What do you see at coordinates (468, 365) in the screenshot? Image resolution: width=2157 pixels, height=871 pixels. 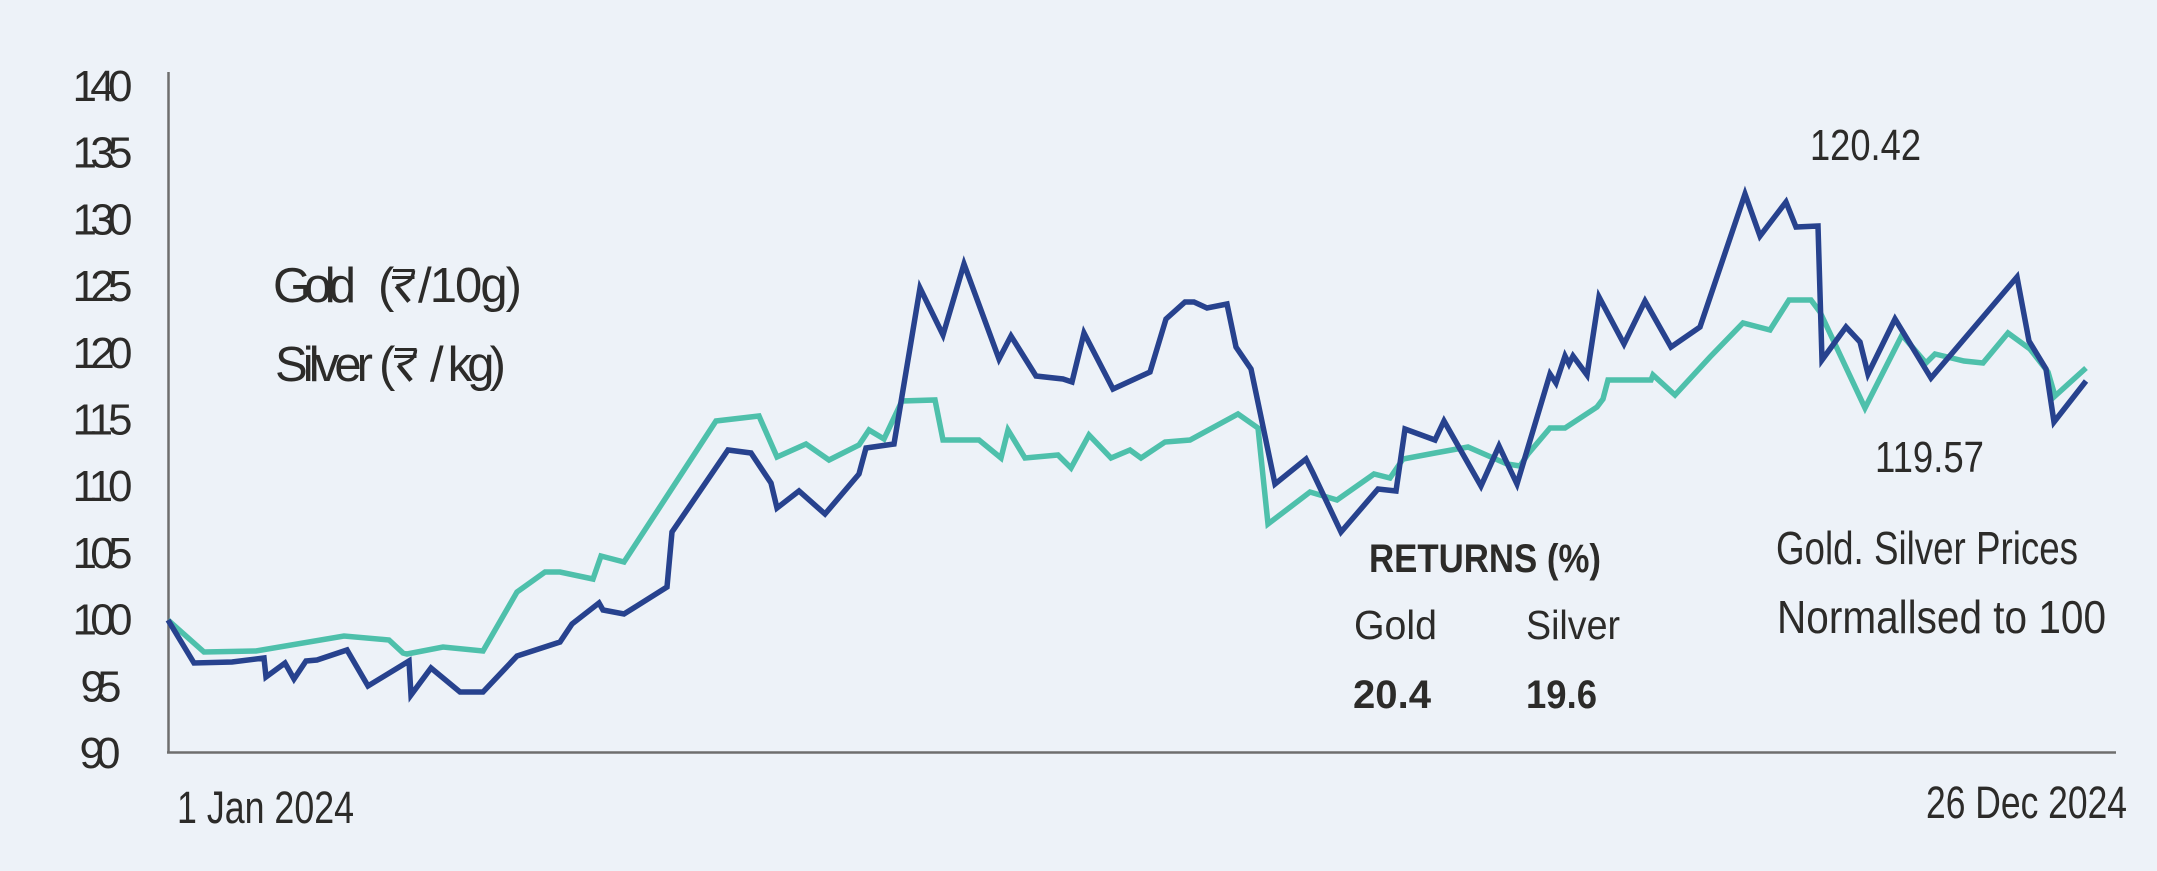 I see `svg-text: / kg)` at bounding box center [468, 365].